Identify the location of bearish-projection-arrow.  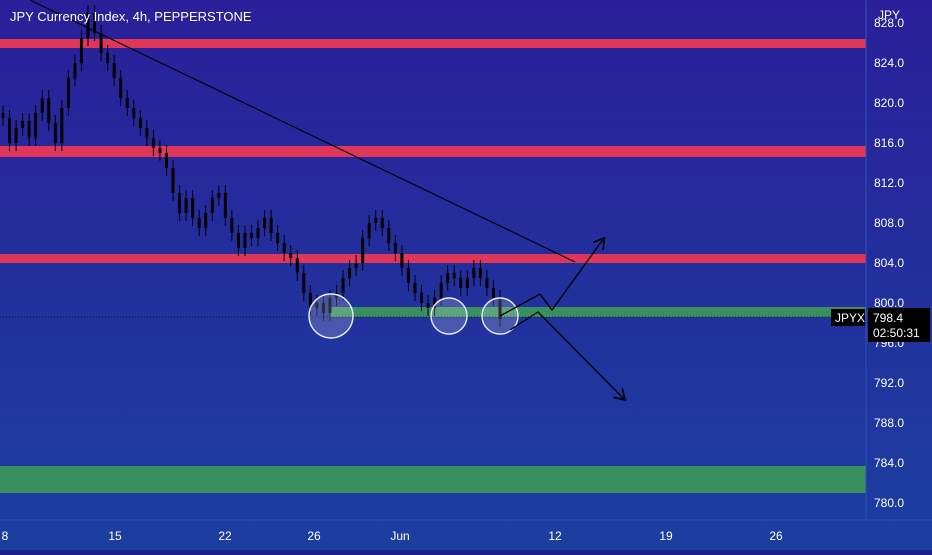
(567, 355).